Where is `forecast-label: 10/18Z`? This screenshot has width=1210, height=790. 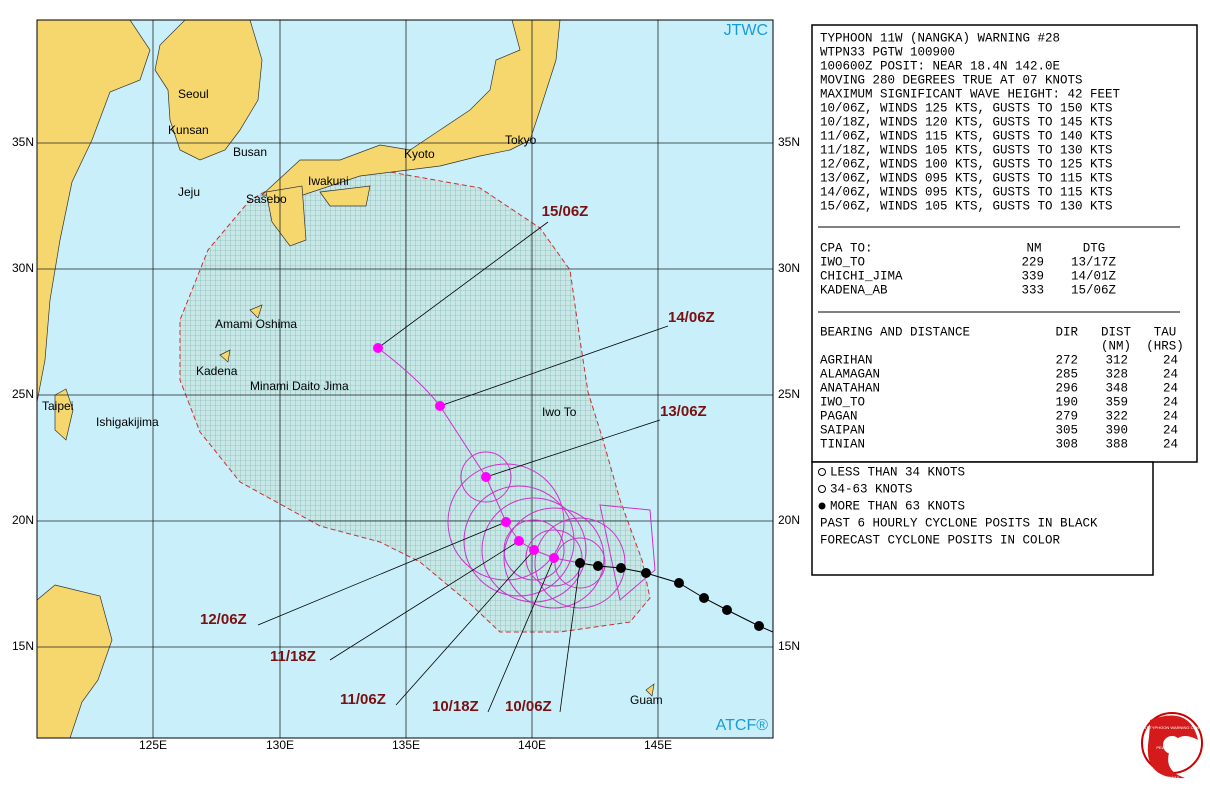
forecast-label: 10/18Z is located at coordinates (455, 706).